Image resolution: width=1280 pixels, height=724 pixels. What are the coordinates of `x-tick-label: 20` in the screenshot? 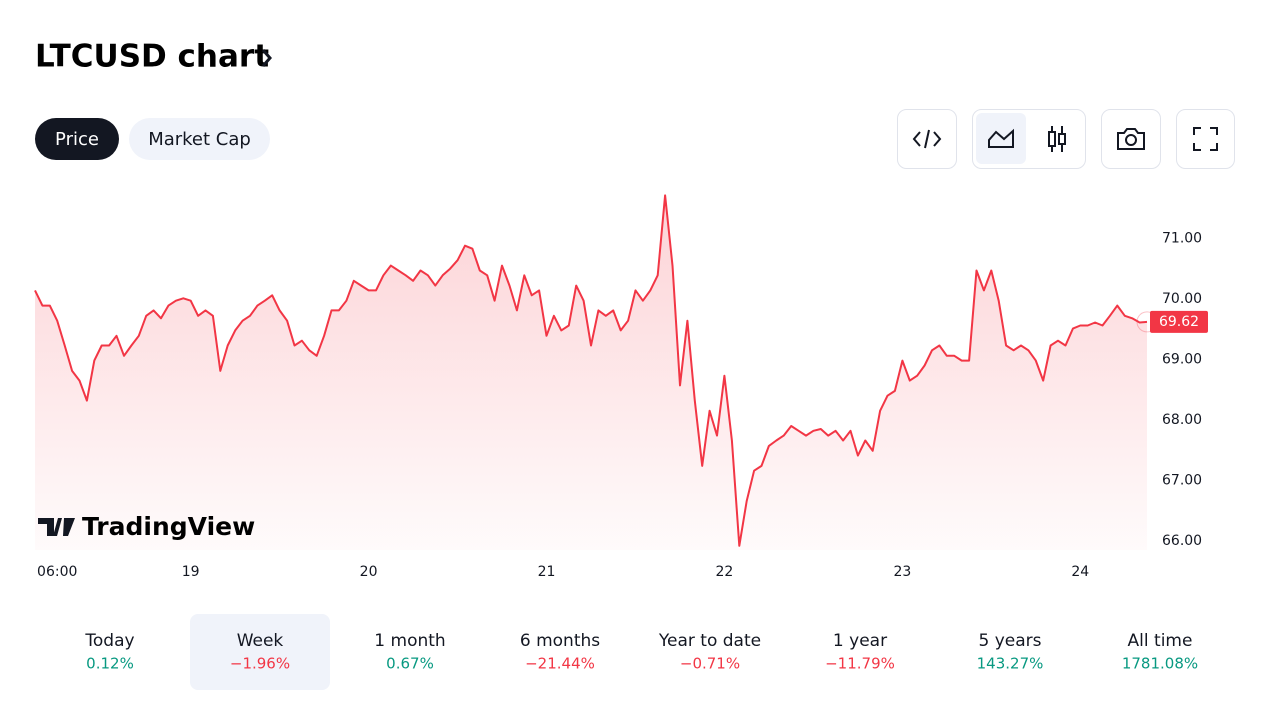 It's located at (369, 572).